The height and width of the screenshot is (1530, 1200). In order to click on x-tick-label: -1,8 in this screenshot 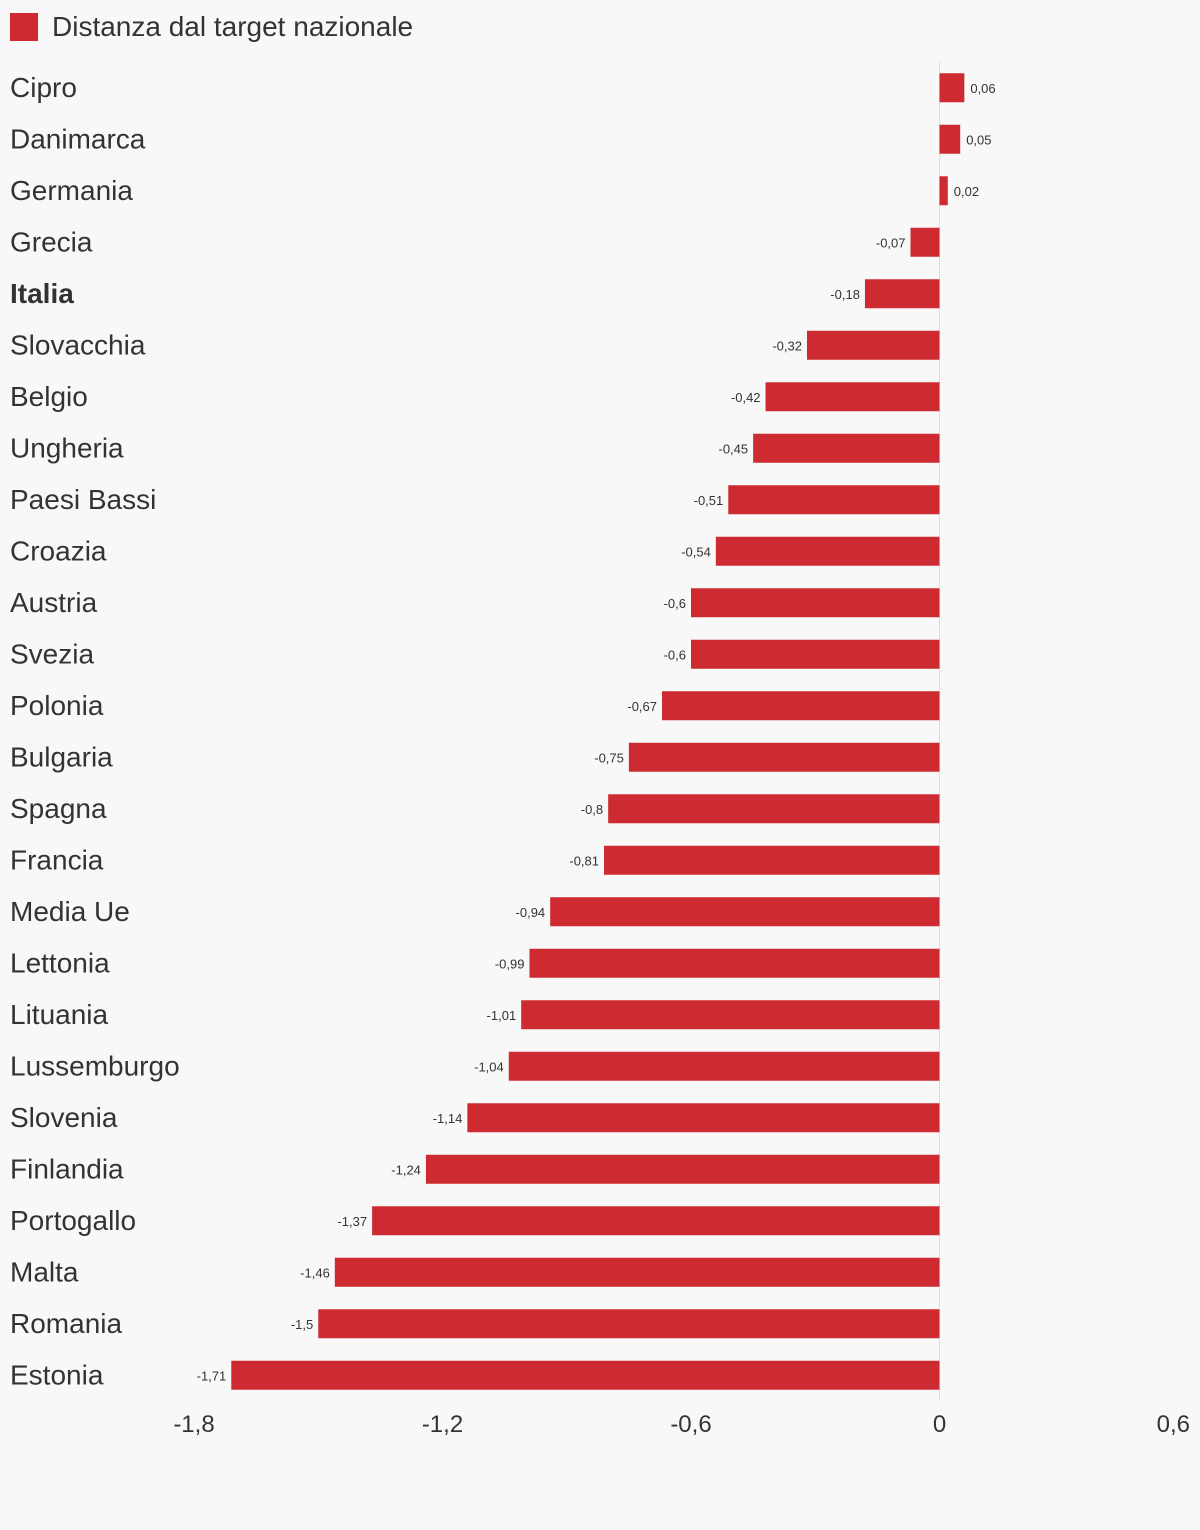, I will do `click(193, 1424)`.